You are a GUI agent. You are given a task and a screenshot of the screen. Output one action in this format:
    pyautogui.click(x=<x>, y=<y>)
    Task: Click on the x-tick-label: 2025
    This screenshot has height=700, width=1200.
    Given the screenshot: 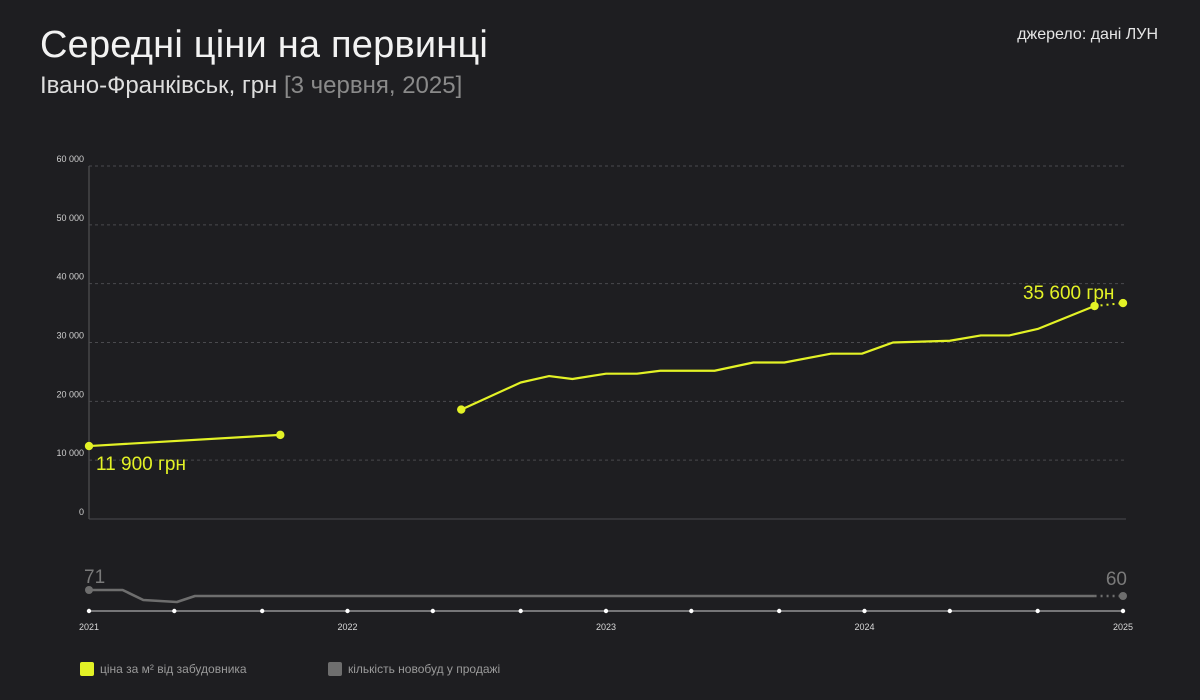 What is the action you would take?
    pyautogui.click(x=1123, y=627)
    